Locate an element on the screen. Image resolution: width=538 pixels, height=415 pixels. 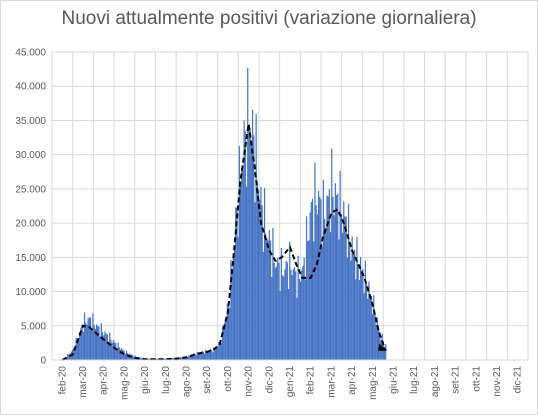
x-tick-label: dic-21 is located at coordinates (518, 380).